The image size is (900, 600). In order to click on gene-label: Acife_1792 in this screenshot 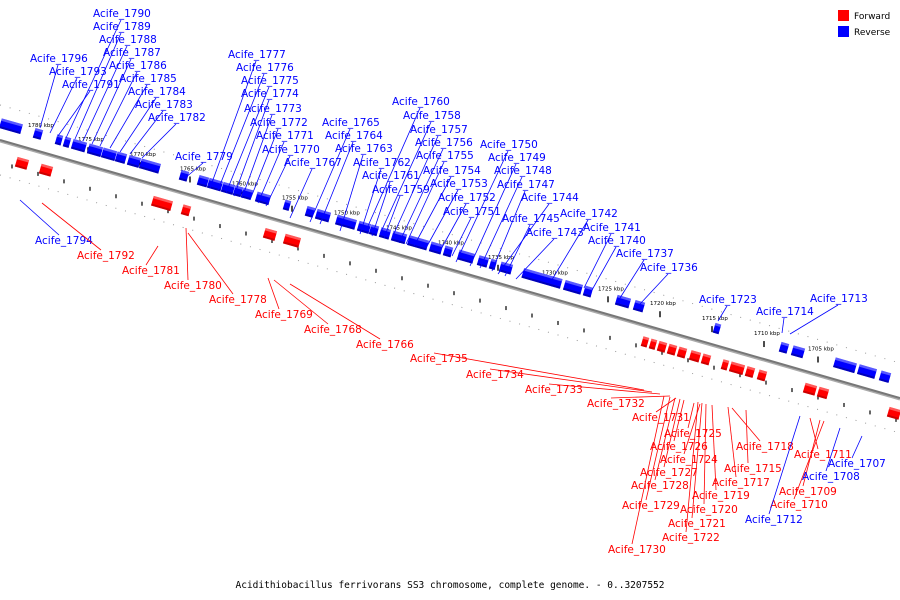, I will do `click(106, 256)`.